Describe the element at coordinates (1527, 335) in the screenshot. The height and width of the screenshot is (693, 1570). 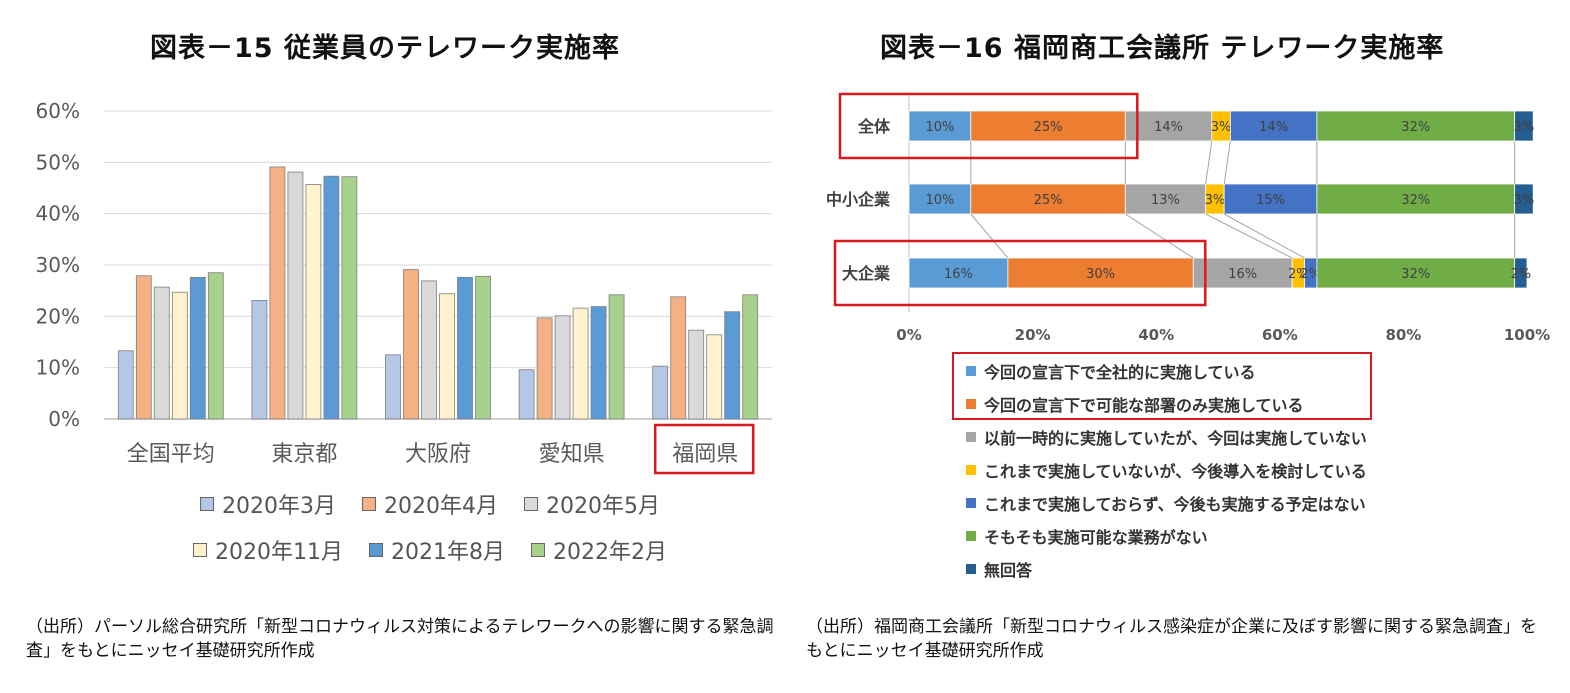
I see `x-tick-label: 100%` at that location.